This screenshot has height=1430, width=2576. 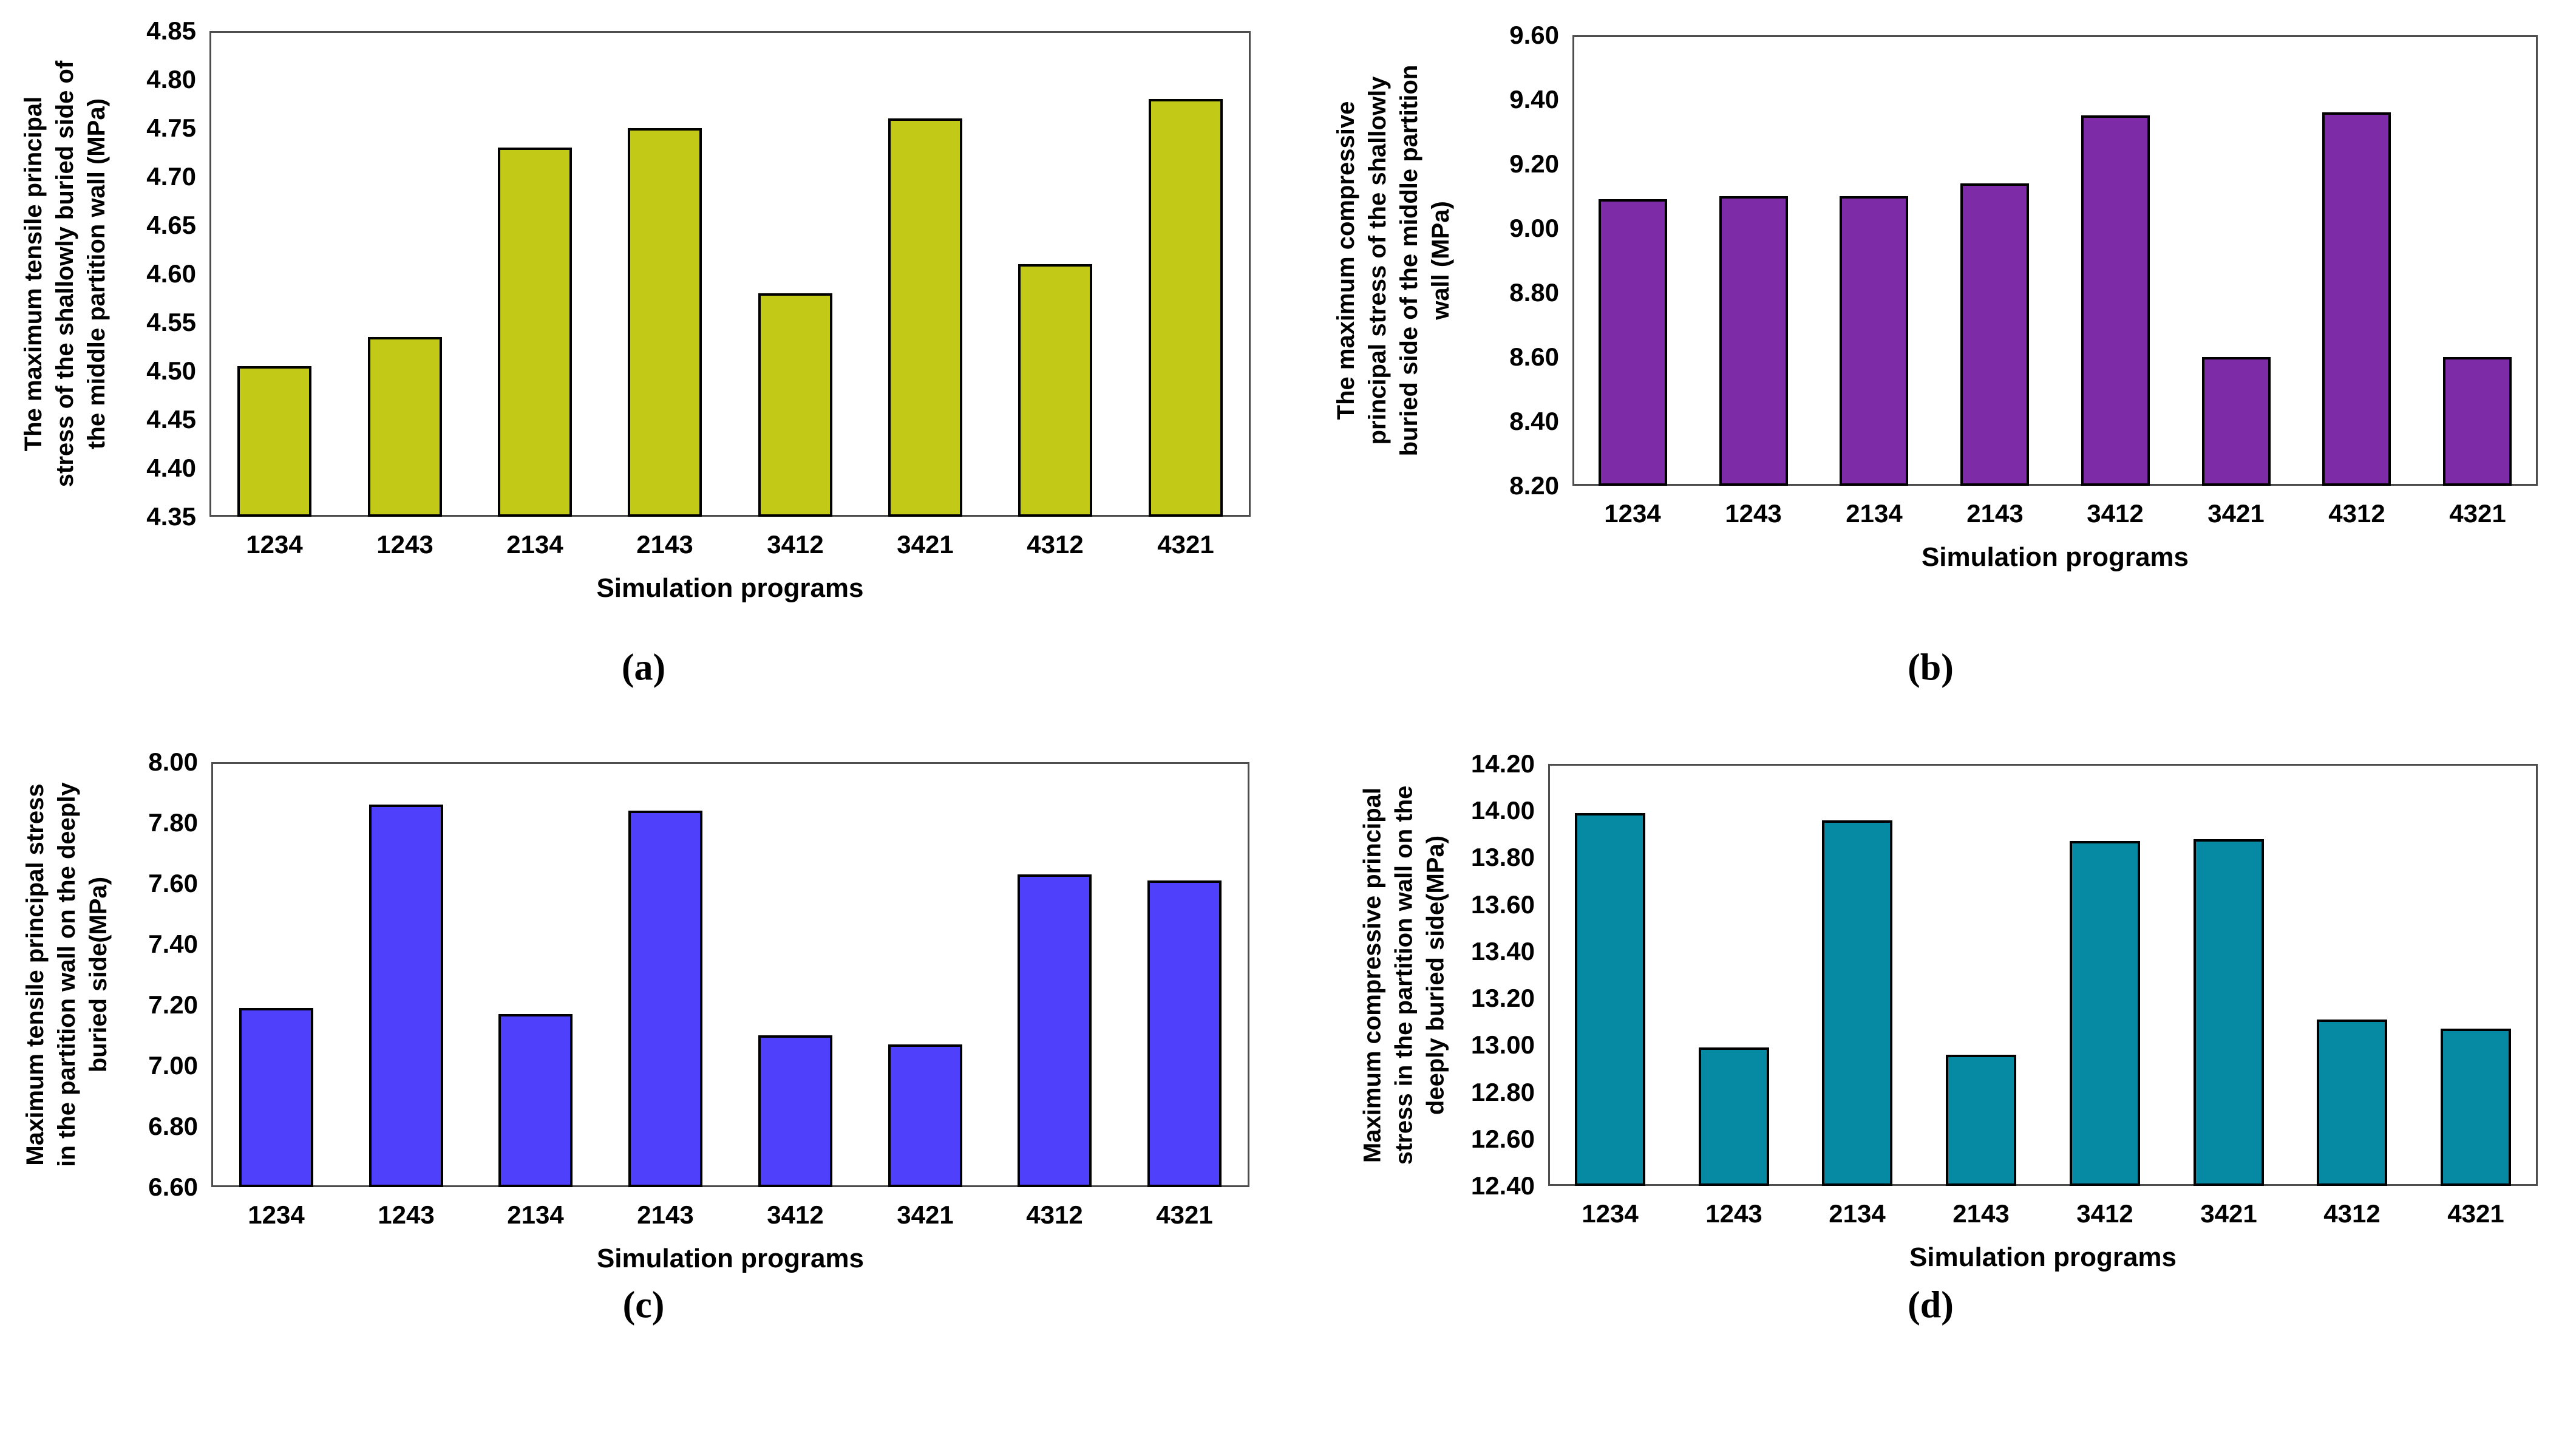 What do you see at coordinates (1534, 421) in the screenshot?
I see `y-tick-label: 8.40` at bounding box center [1534, 421].